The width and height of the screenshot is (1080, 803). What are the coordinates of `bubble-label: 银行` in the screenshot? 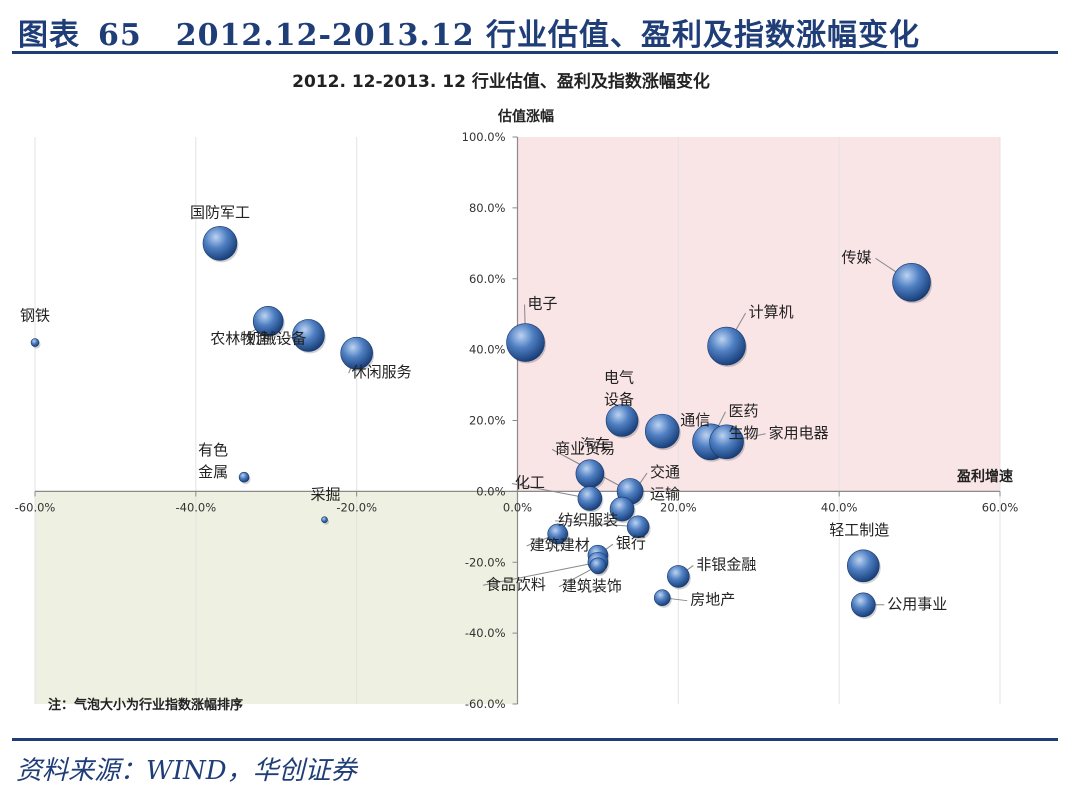 It's located at (631, 543).